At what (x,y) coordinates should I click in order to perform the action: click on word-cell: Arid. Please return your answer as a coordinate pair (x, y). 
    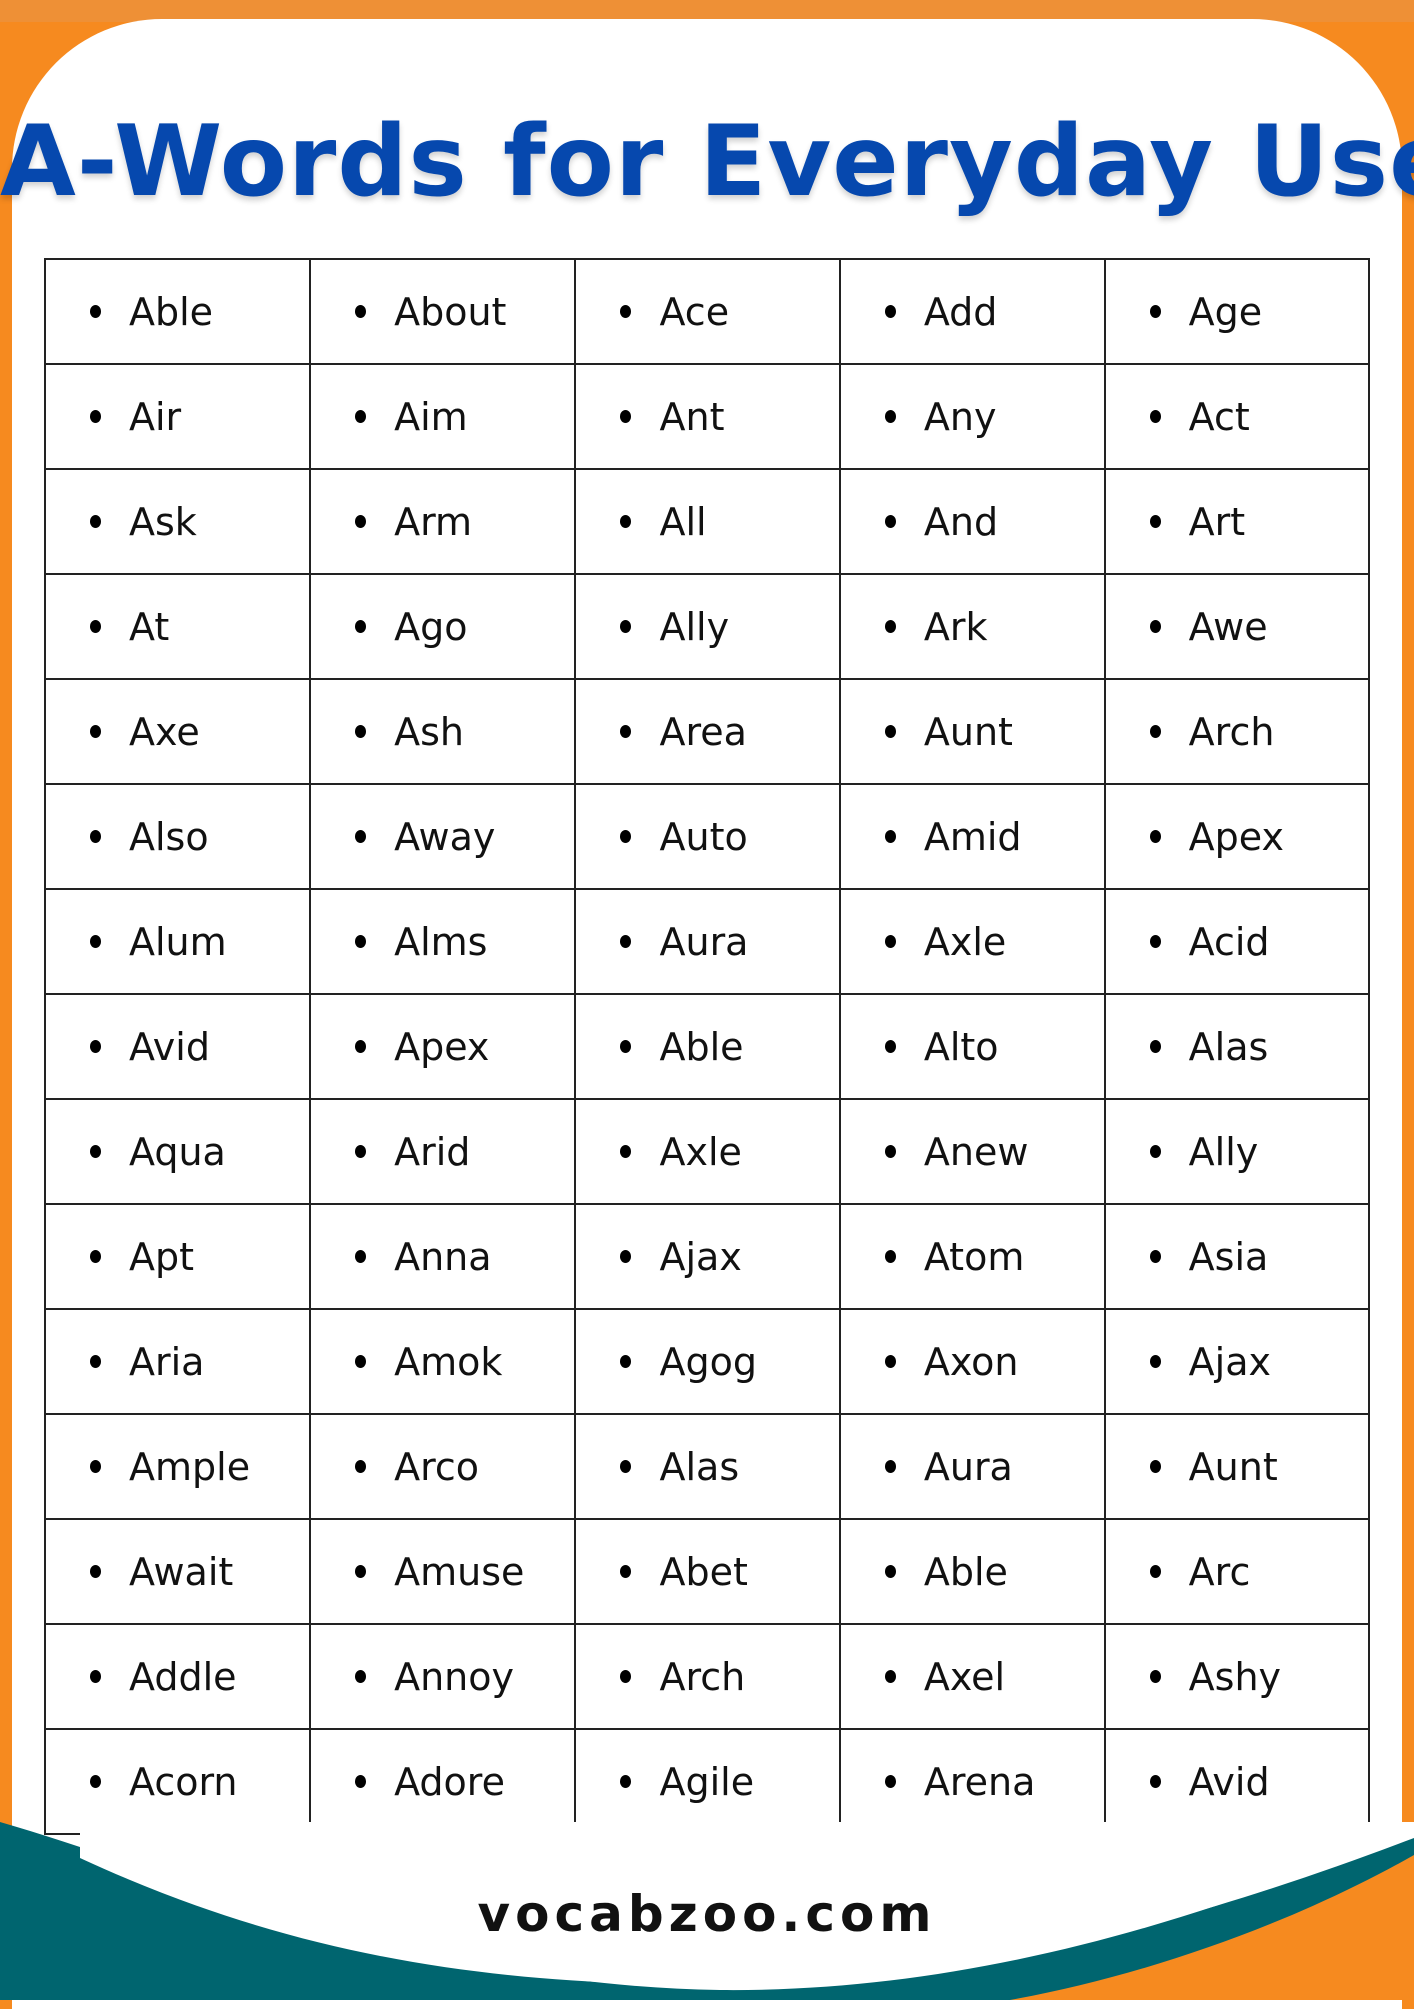
    Looking at the image, I should click on (443, 1151).